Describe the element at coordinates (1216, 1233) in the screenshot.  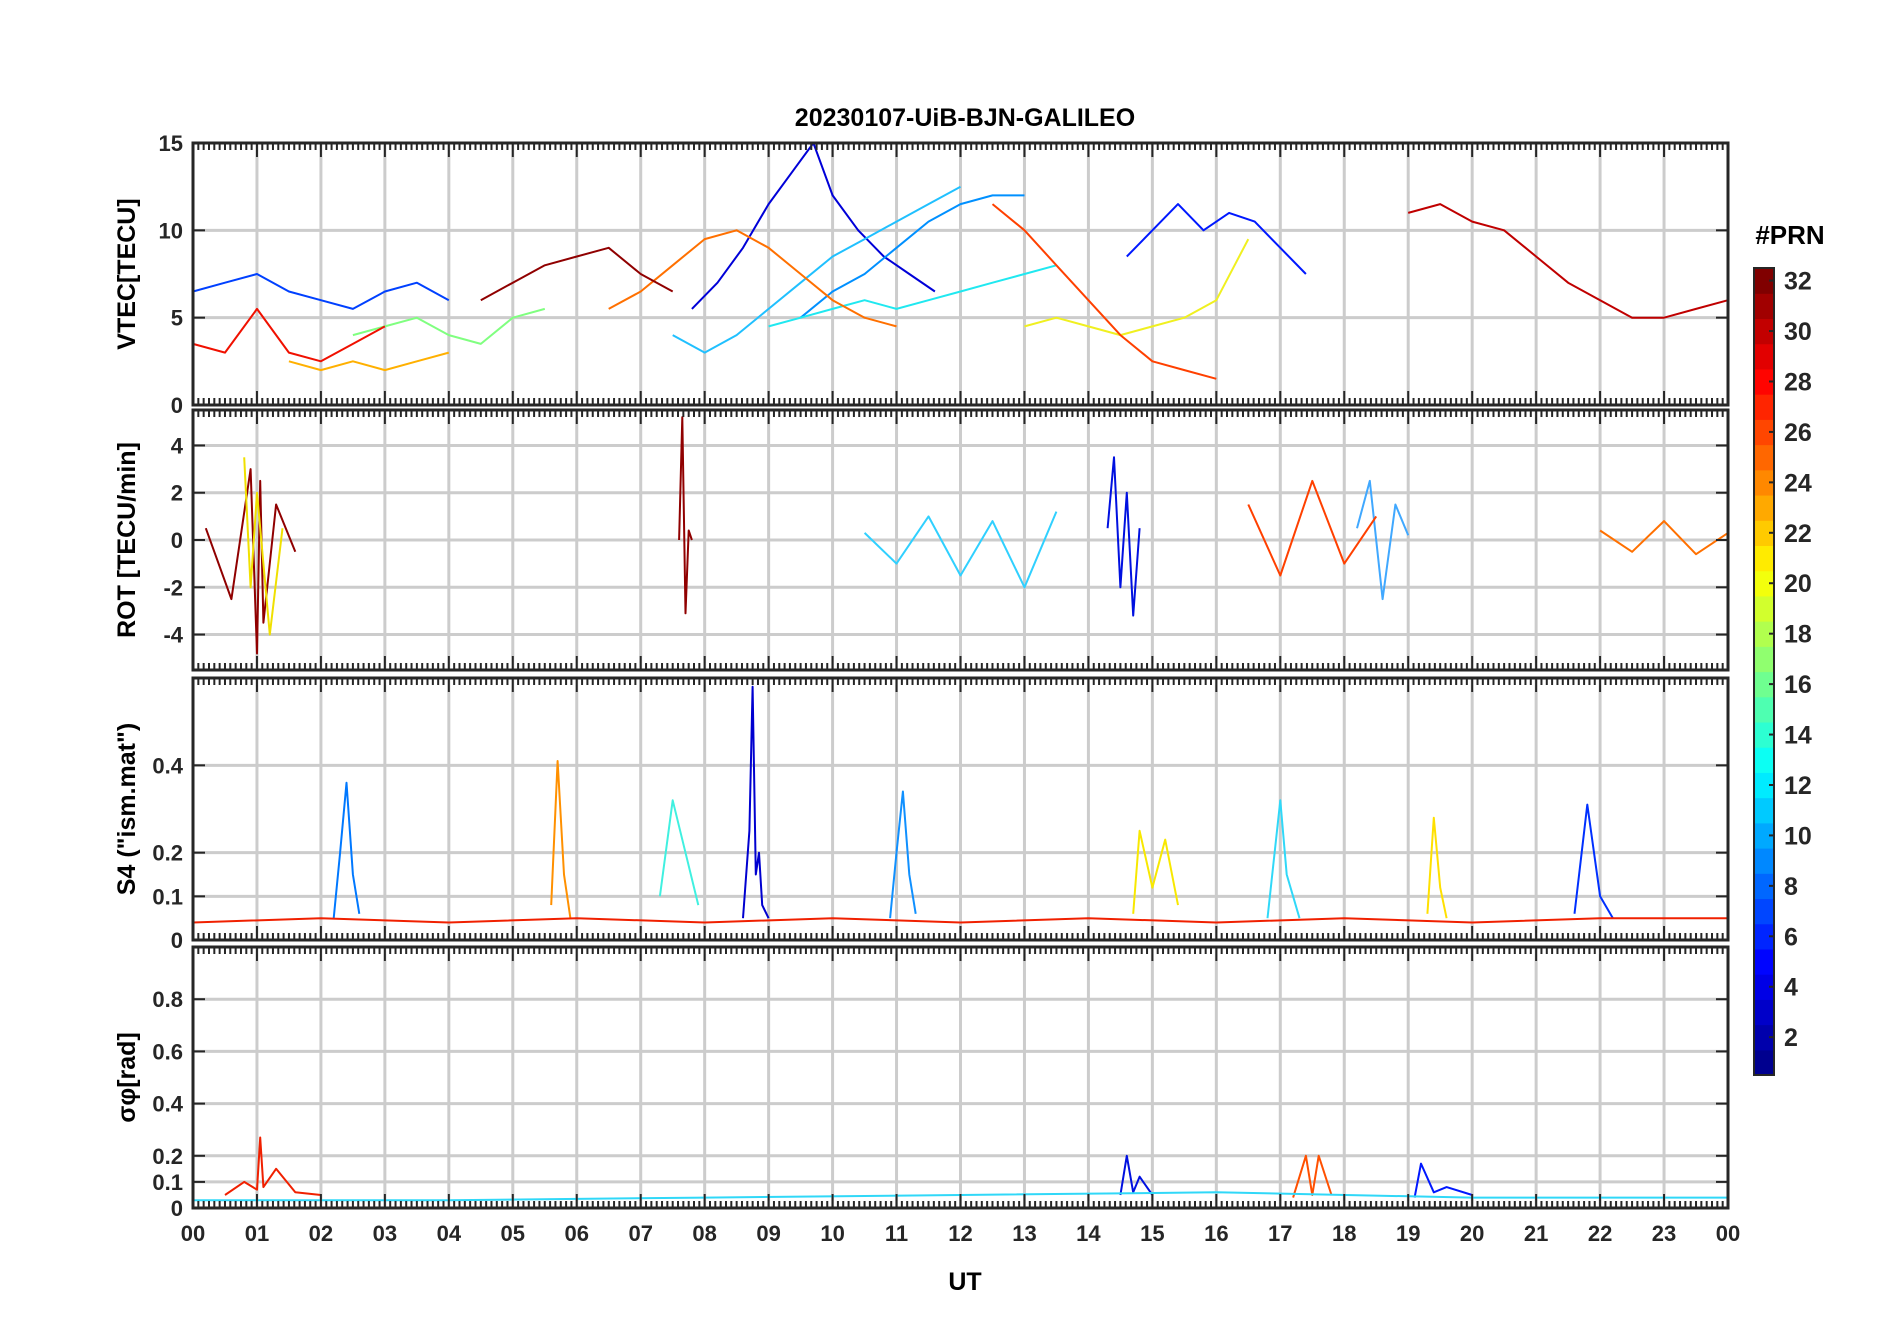
I see `x-tick-label: 16` at that location.